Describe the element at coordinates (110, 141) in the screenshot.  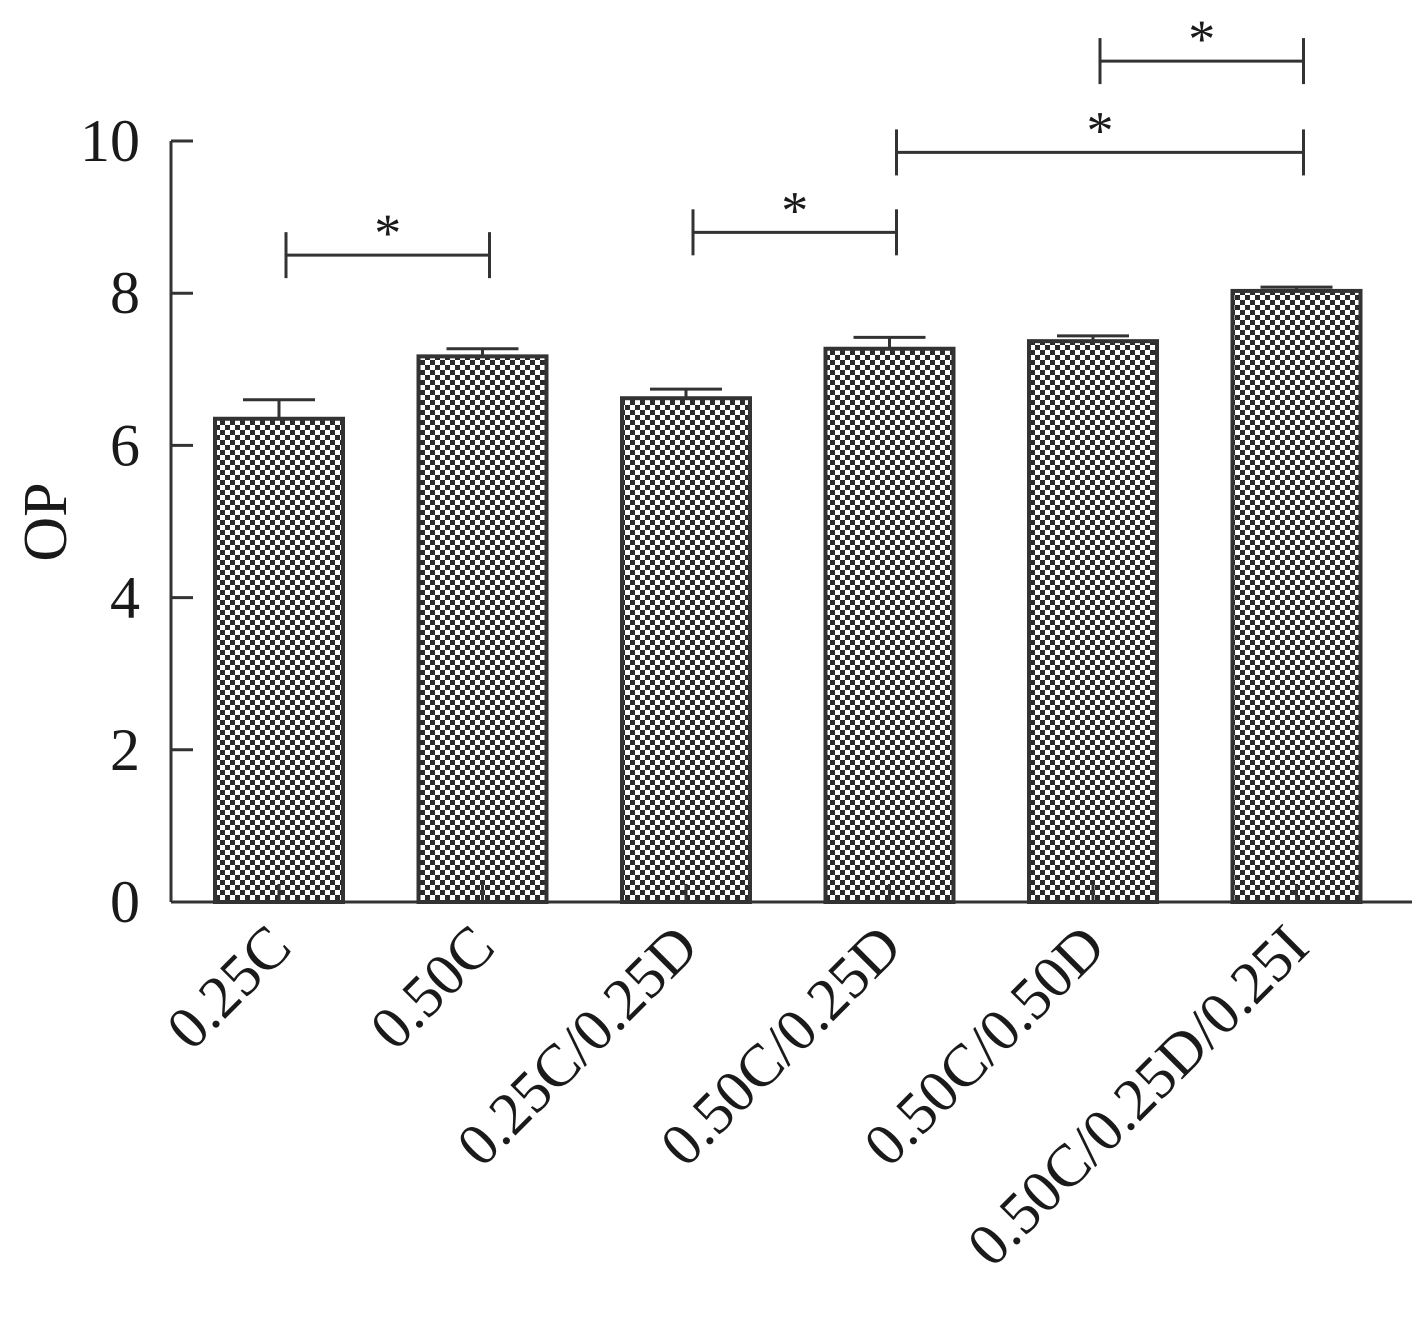
I see `y-tick-label-10: 10` at that location.